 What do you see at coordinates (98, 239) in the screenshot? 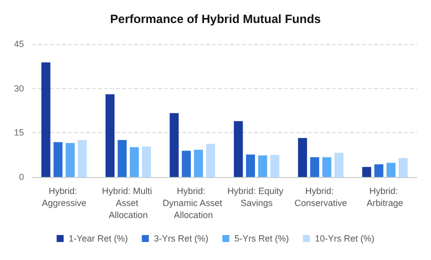
I see `legend-label: 1-Year Ret (%)` at bounding box center [98, 239].